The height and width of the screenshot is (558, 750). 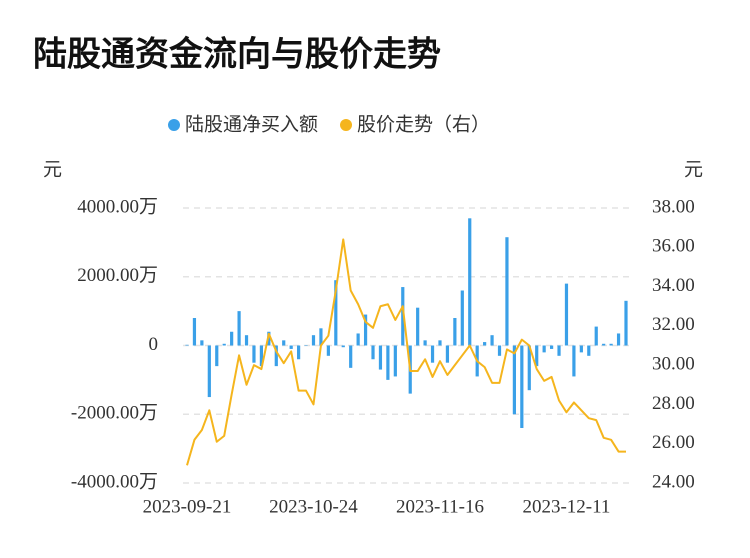 What do you see at coordinates (673, 364) in the screenshot?
I see `y2-tick-label: 30.00` at bounding box center [673, 364].